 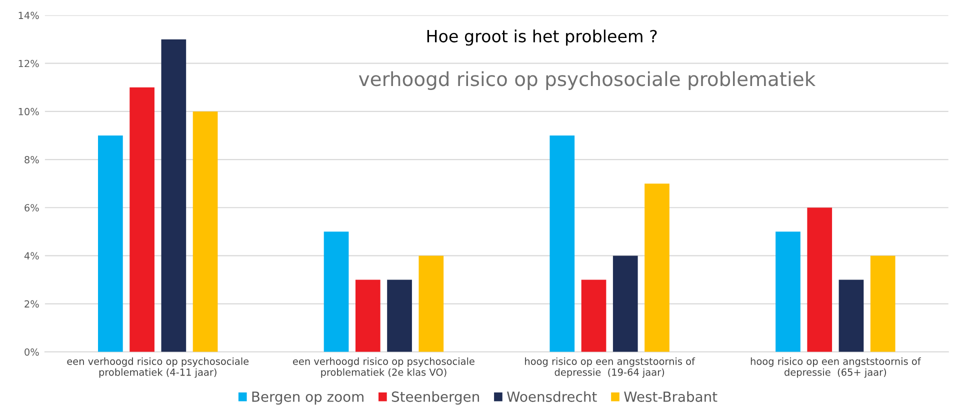 What do you see at coordinates (383, 367) in the screenshot?
I see `x-tick-label: een verhoogd risico op psychosociale problematiek (2e klas VO)` at bounding box center [383, 367].